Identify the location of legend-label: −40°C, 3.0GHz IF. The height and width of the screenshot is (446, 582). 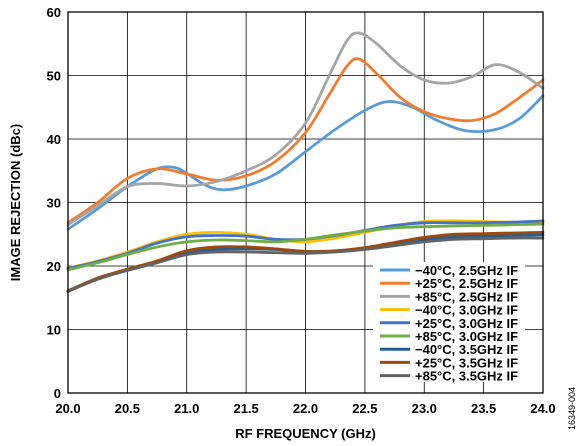
(466, 310).